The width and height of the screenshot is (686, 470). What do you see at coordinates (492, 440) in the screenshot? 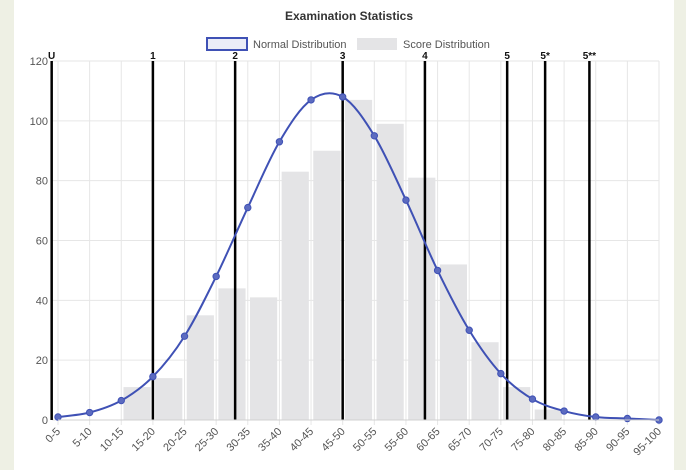
I see `x-tick-label: 70-75` at bounding box center [492, 440].